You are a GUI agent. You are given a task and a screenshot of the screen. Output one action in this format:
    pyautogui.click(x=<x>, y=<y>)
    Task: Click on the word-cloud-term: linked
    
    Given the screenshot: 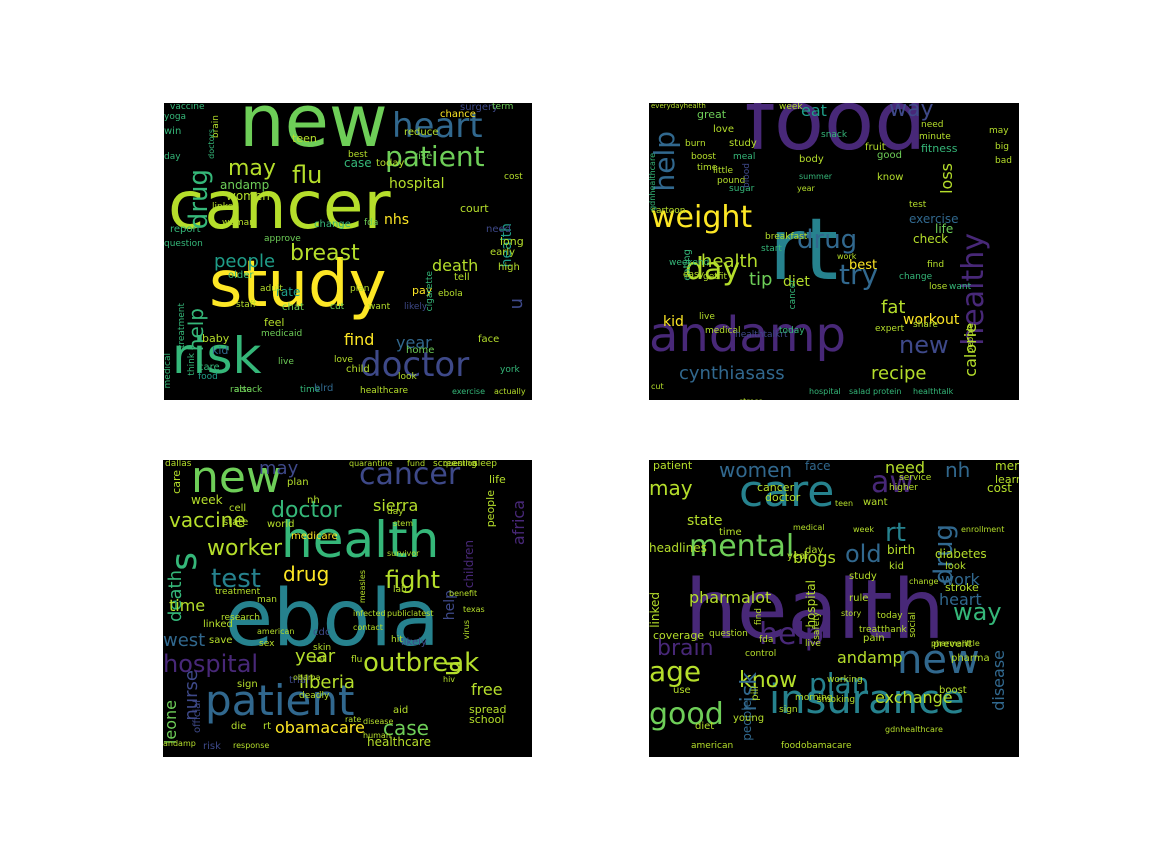 What is the action you would take?
    pyautogui.click(x=225, y=207)
    